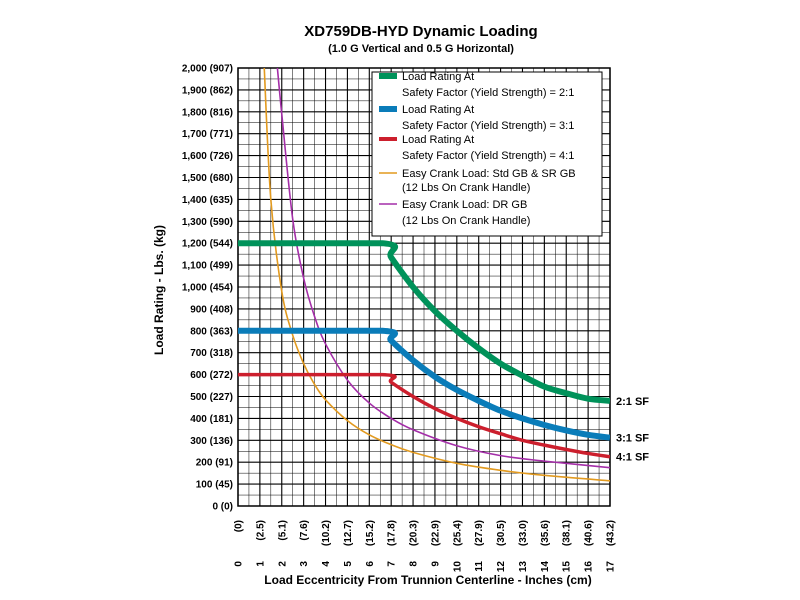  What do you see at coordinates (501, 567) in the screenshot?
I see `x-tick-label-inch: 12` at bounding box center [501, 567].